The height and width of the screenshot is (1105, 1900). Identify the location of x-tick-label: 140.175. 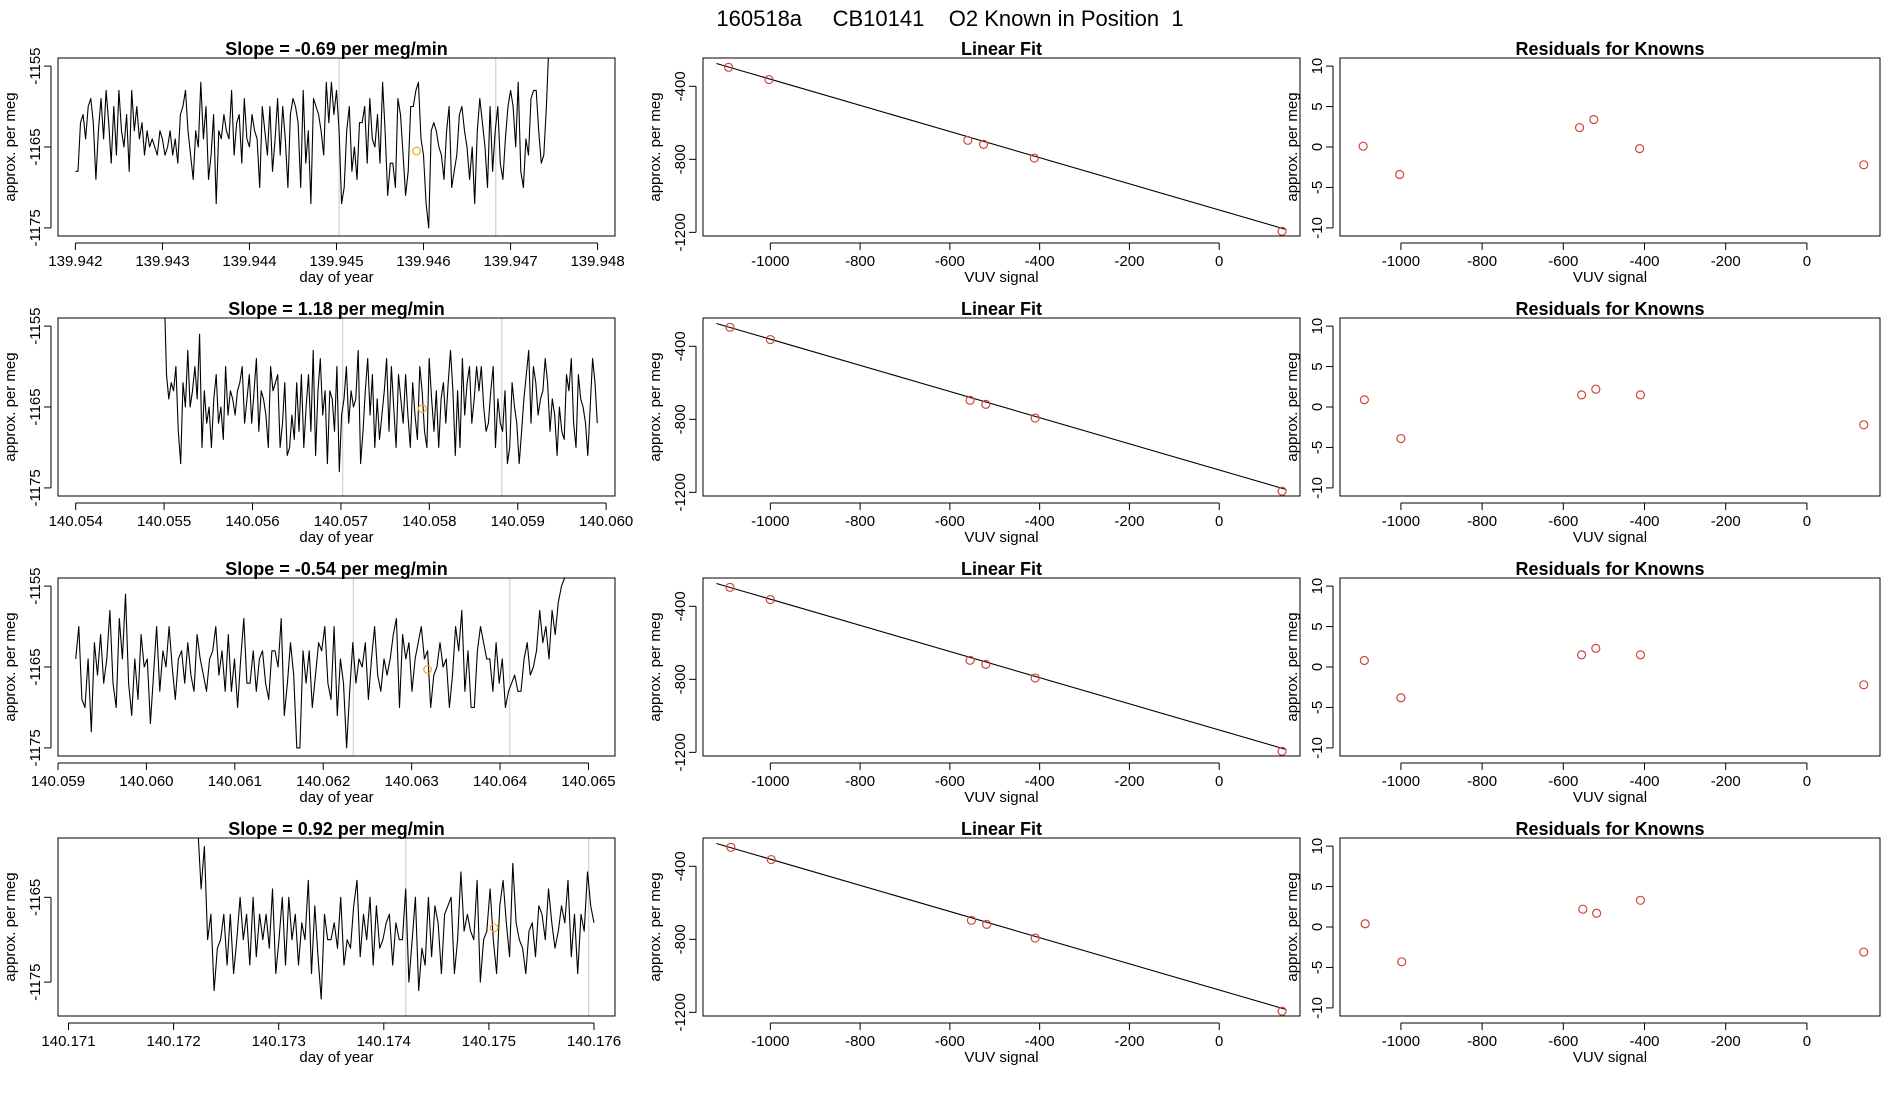
(489, 1041).